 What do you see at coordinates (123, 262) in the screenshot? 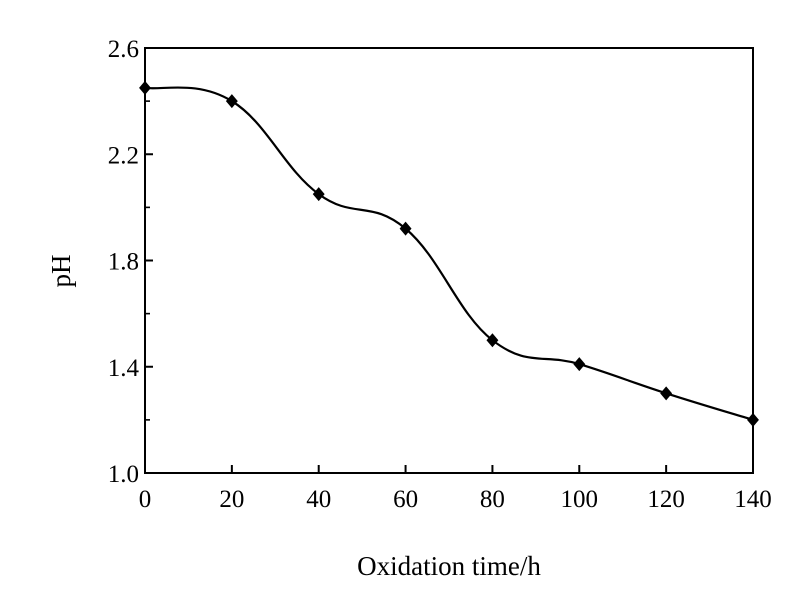
I see `y-tick-label: 1.8` at bounding box center [123, 262].